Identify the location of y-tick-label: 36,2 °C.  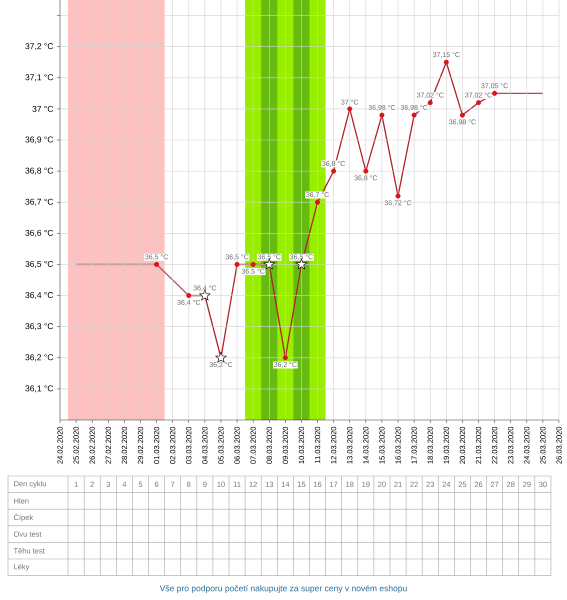
(39, 358).